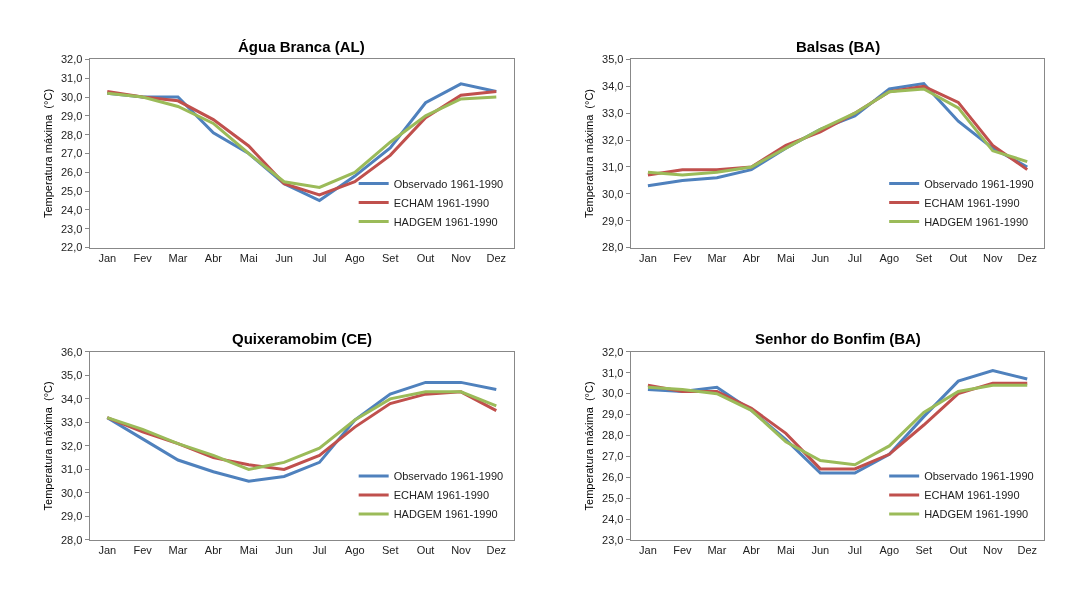 Image resolution: width=1081 pixels, height=611 pixels. Describe the element at coordinates (302, 338) in the screenshot. I see `chart-title: Quixeramobim (CE)` at that location.